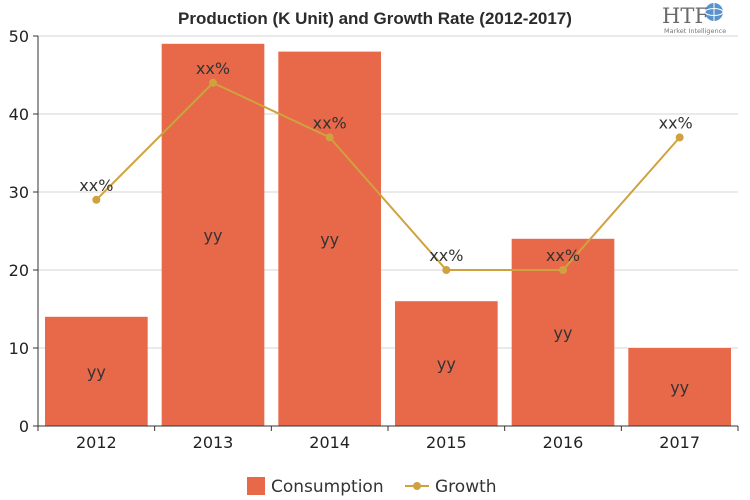 The height and width of the screenshot is (500, 750). I want to click on x-axis: 2012 2013 2014 2015 2016 2017, so click(388, 438).